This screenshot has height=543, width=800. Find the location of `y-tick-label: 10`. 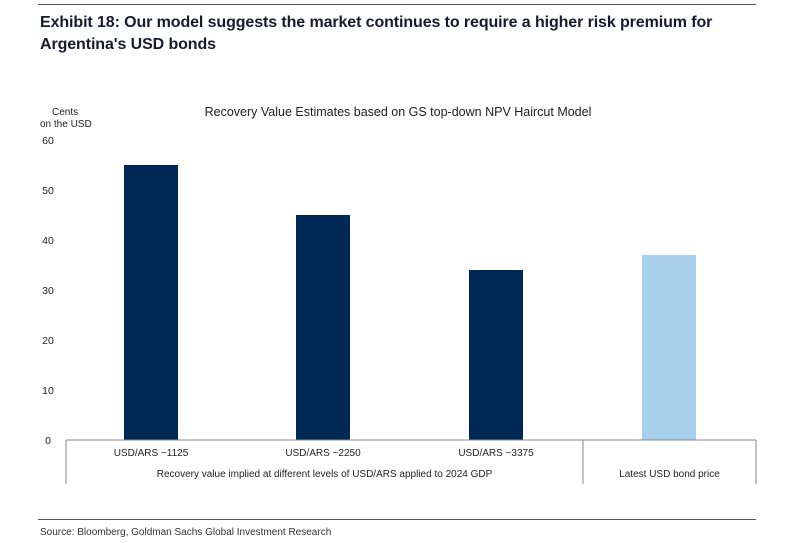

y-tick-label: 10 is located at coordinates (48, 391).